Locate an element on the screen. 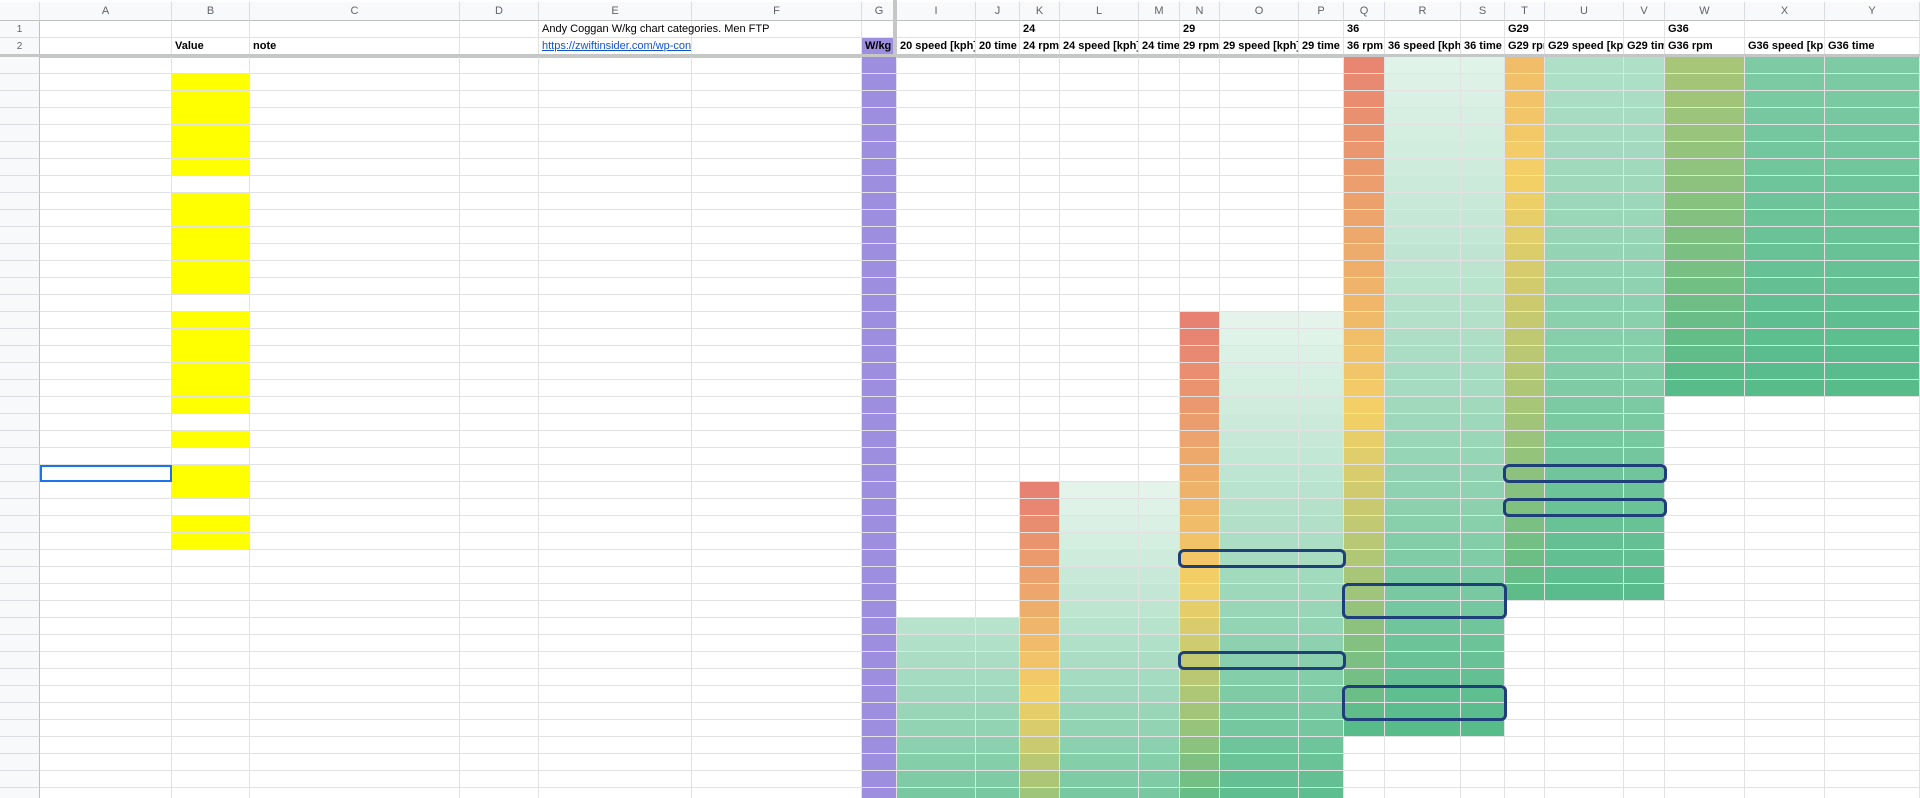 Image resolution: width=1920 pixels, height=798 pixels. cell-j36 is located at coordinates (998, 507).